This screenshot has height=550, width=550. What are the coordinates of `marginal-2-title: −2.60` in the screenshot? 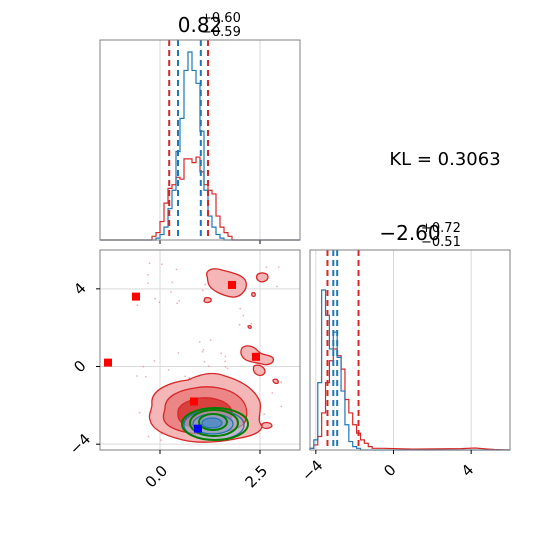 It's located at (409, 233).